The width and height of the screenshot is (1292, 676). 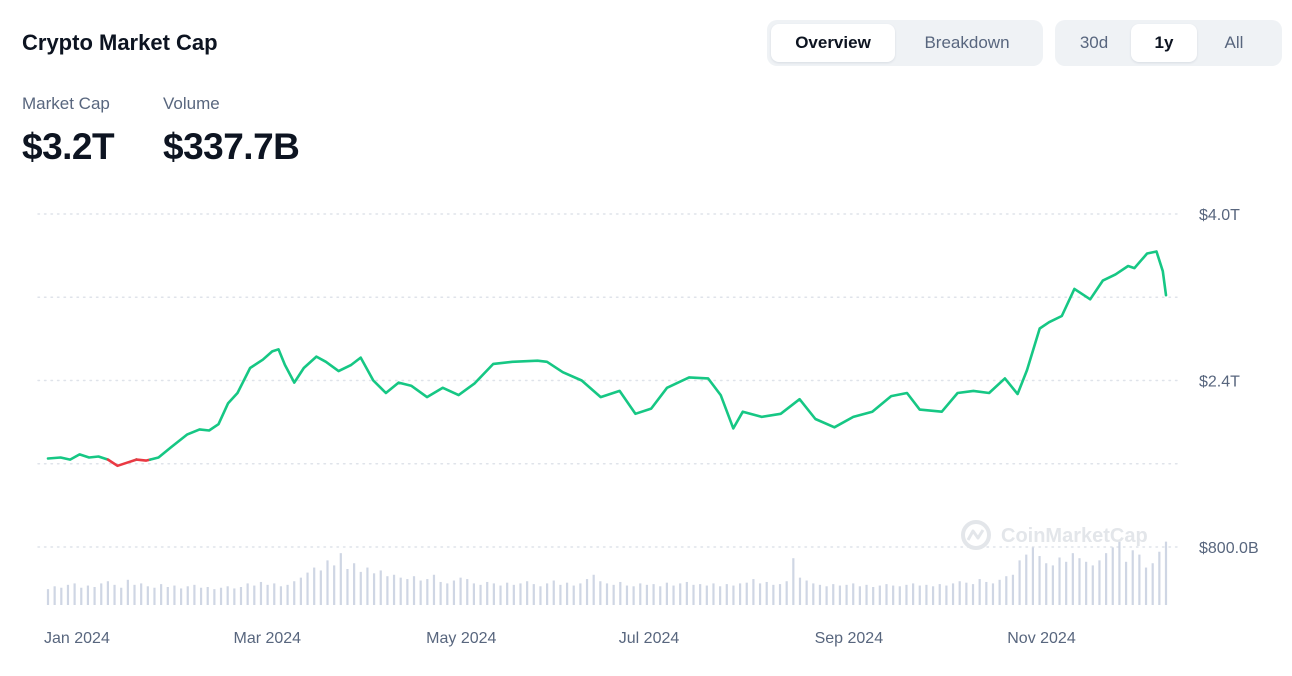 What do you see at coordinates (905, 43) in the screenshot?
I see `view-toggle: Overview Breakdown` at bounding box center [905, 43].